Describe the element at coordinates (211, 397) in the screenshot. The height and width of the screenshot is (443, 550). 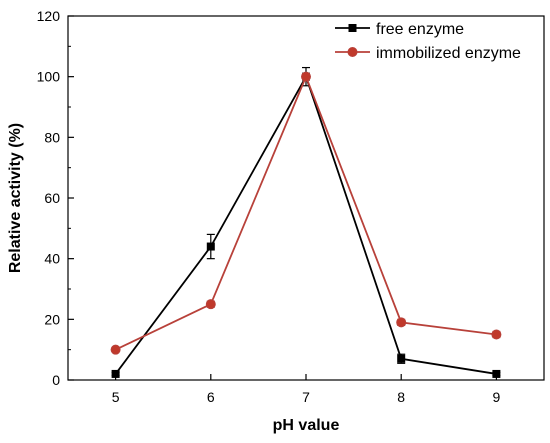
I see `x-tick-label: 6` at that location.